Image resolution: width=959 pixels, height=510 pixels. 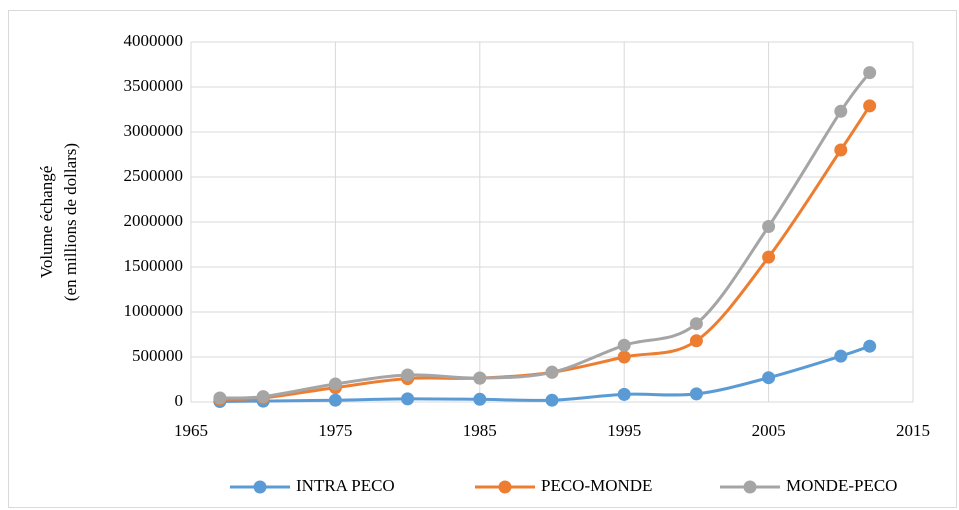 I want to click on y-tick-label: 1500000, so click(x=154, y=265).